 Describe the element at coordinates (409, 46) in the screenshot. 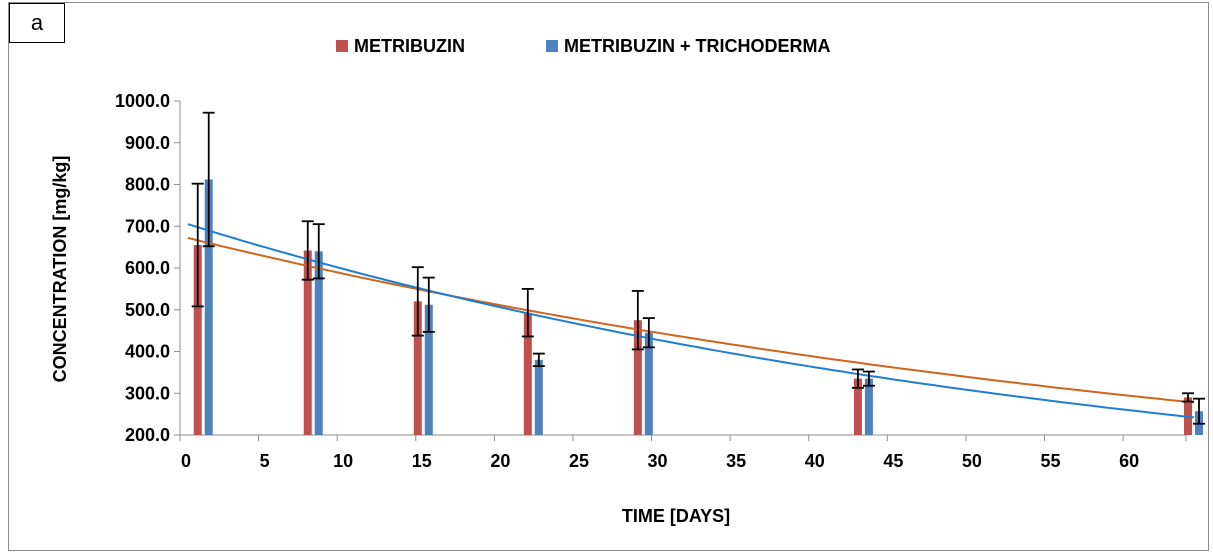

I see `legend-label-metribuzin: METRIBUZIN` at that location.